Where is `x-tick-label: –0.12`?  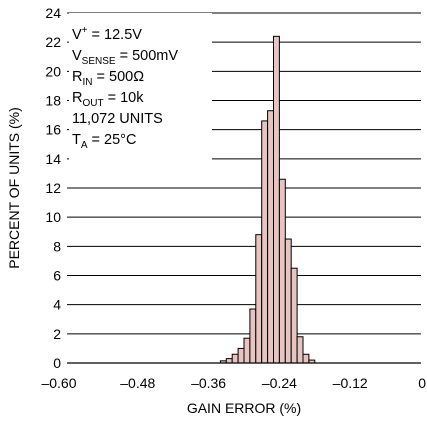
x-tick-label: –0.12 is located at coordinates (350, 383).